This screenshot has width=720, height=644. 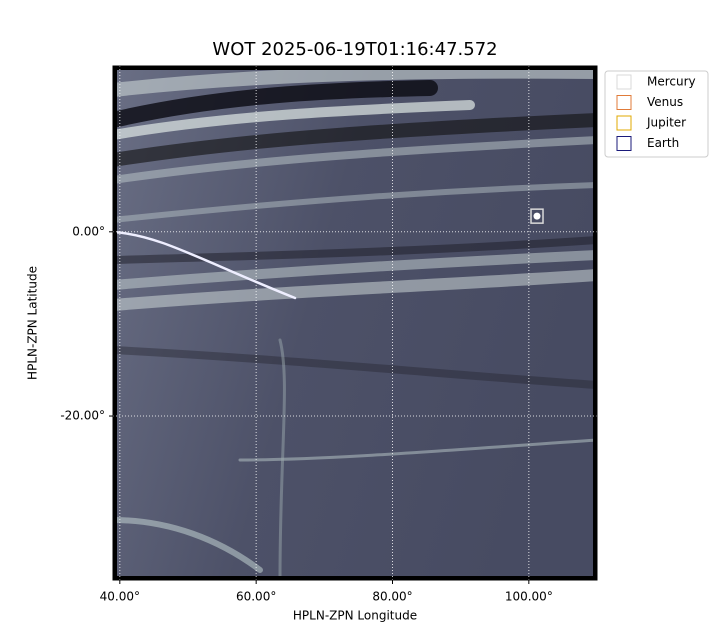 I want to click on planet-glow, so click(x=537, y=216).